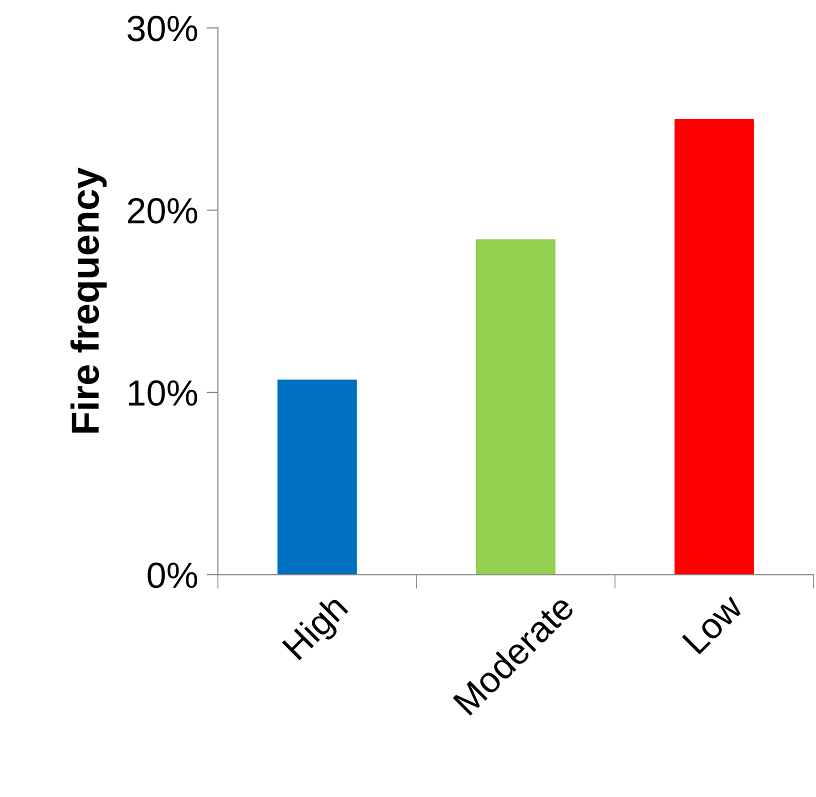  I want to click on y-tick-label: 20%, so click(163, 211).